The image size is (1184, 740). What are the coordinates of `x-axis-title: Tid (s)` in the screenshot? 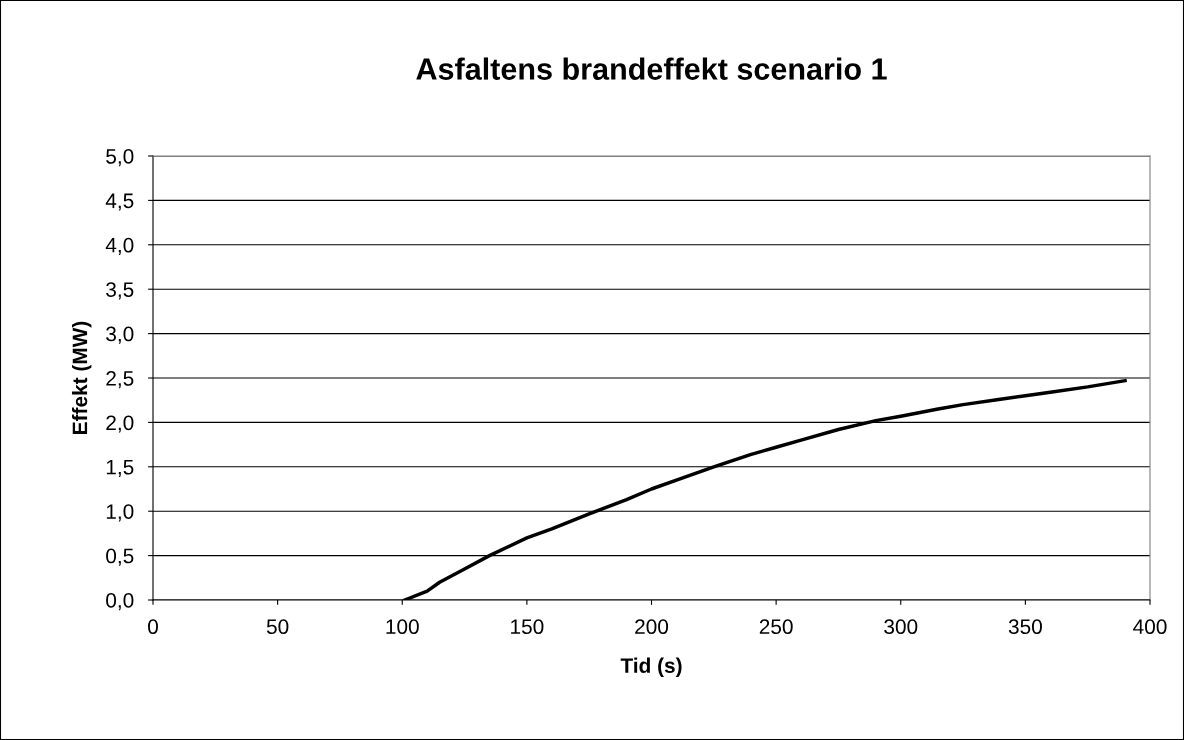 It's located at (651, 667).